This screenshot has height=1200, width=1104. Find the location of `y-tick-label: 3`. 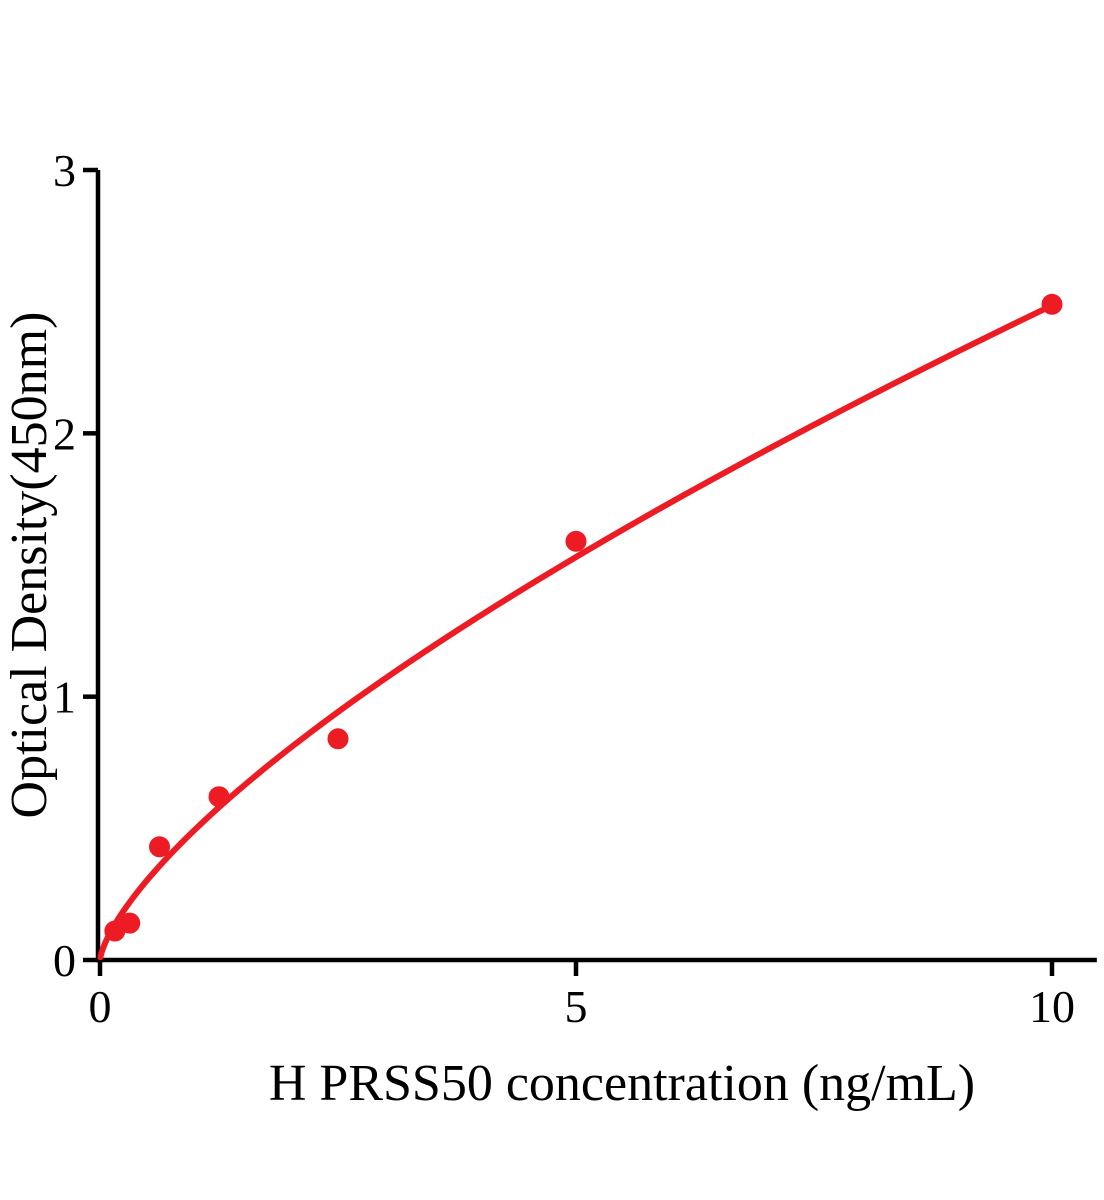

y-tick-label: 3 is located at coordinates (64, 170).